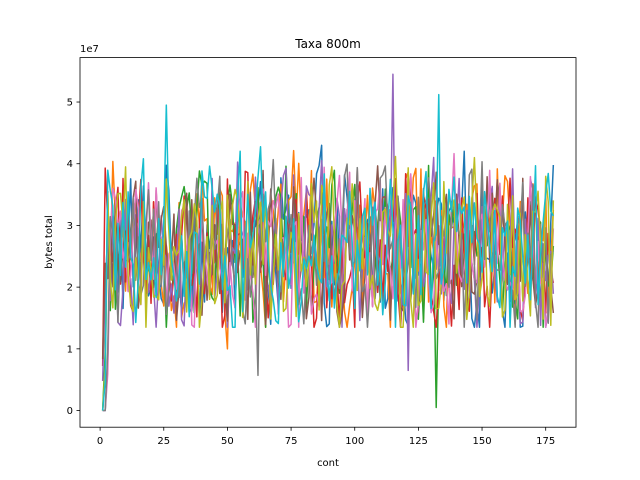 This screenshot has height=480, width=640. What do you see at coordinates (291, 441) in the screenshot?
I see `x-tick-label: 75` at bounding box center [291, 441].